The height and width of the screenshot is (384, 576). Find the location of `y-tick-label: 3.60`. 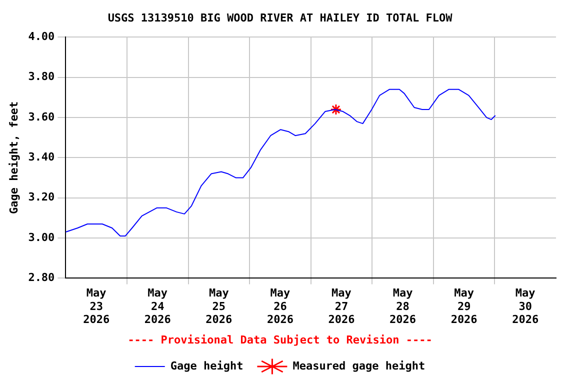

y-tick-label: 3.60 is located at coordinates (41, 117).